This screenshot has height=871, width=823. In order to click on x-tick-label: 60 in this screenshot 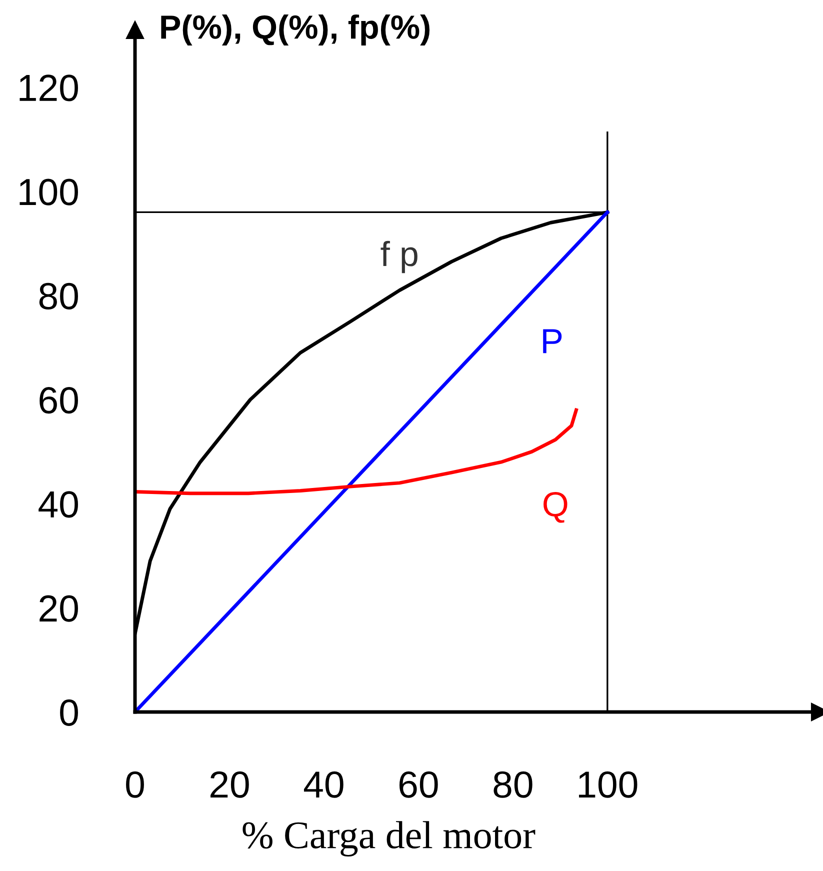, I will do `click(419, 784)`.